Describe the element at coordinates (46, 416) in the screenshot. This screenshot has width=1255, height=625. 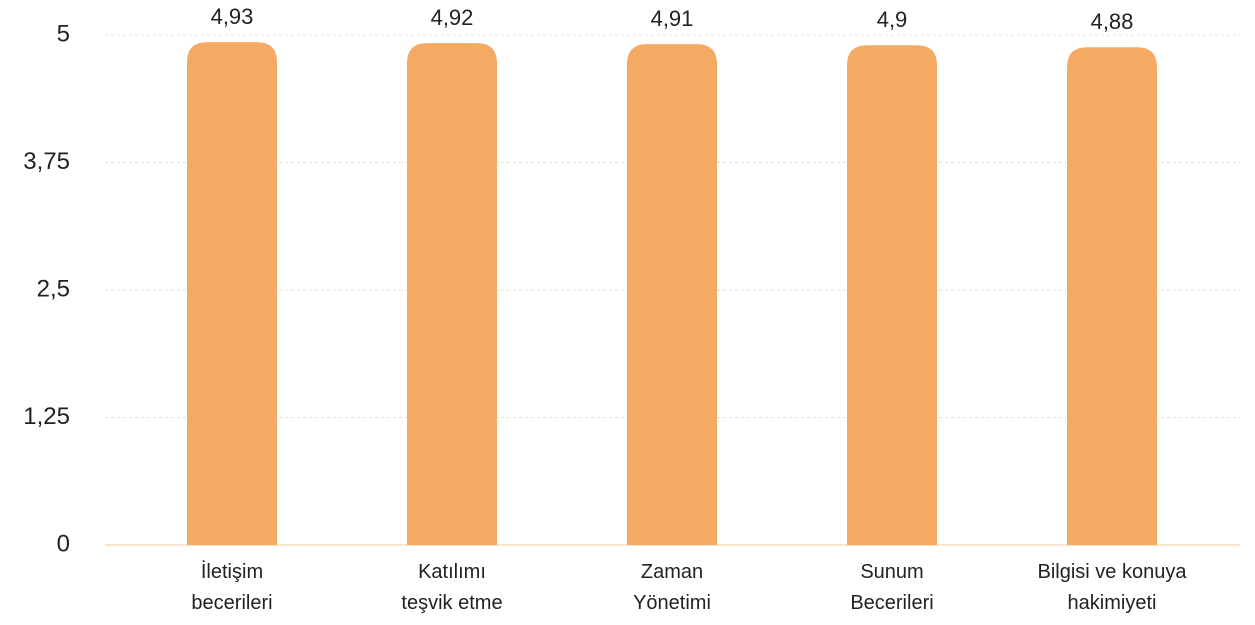
I see `y-tick-label: 1,25` at that location.